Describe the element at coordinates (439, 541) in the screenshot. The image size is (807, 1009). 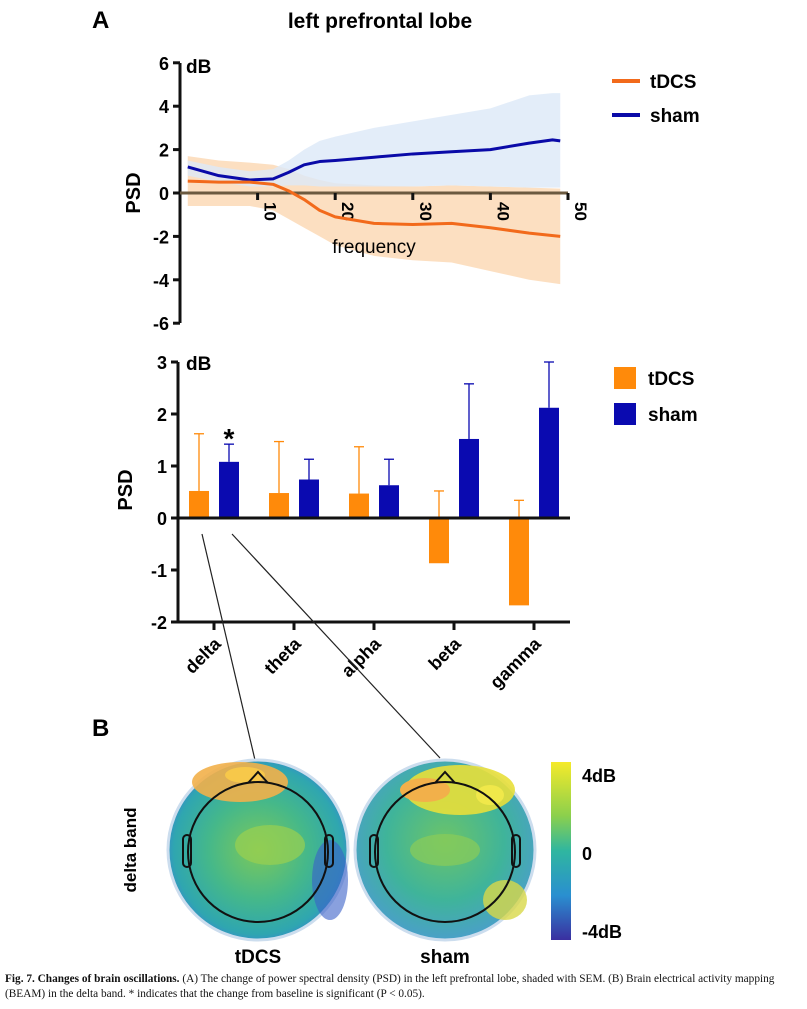
I see `bar-tdcs-beta` at that location.